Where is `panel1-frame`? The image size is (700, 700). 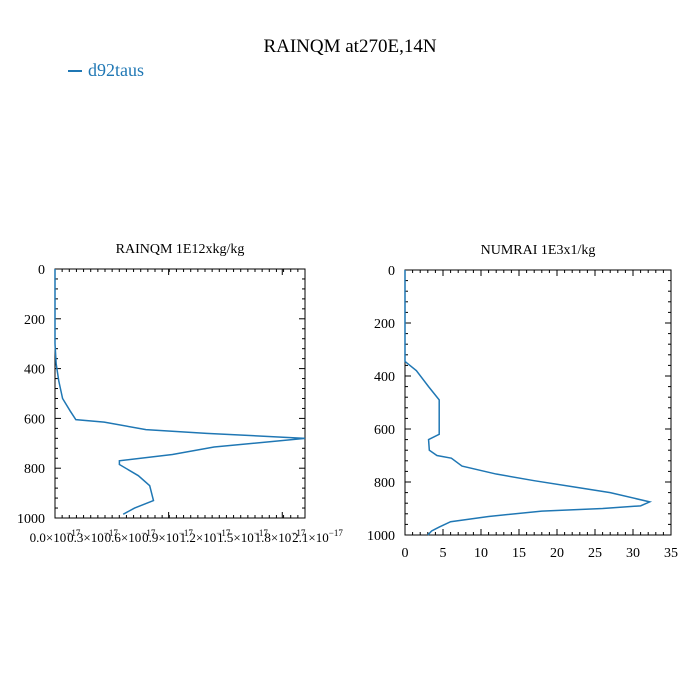
panel1-frame is located at coordinates (180, 393).